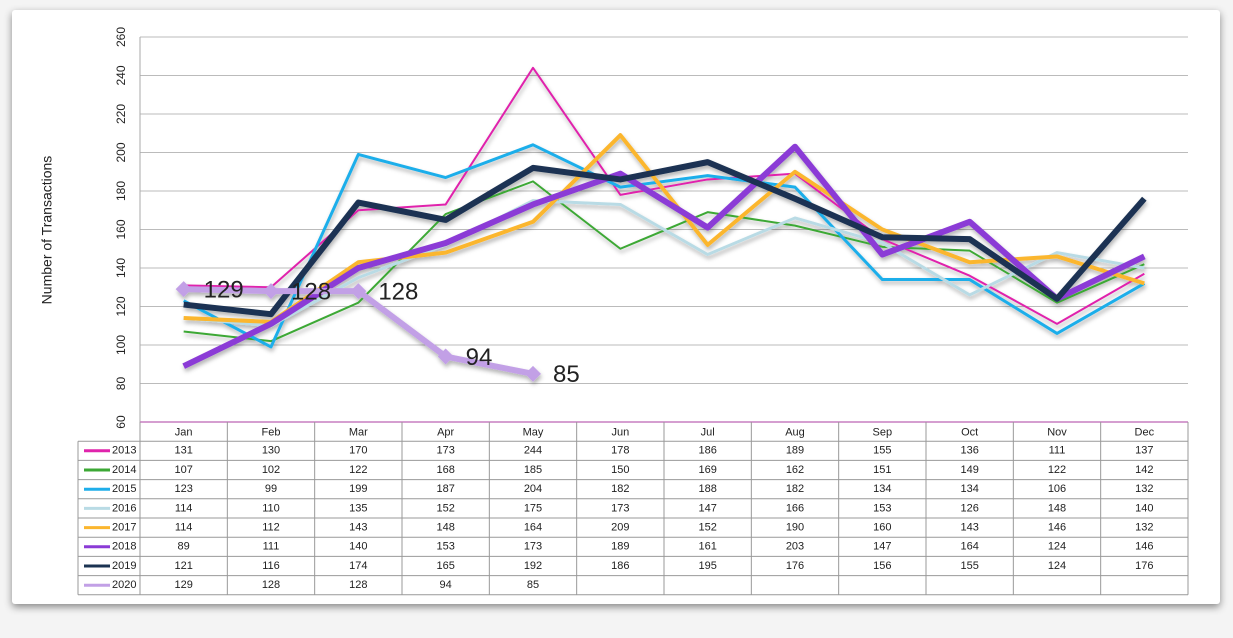  I want to click on x-tick-label: Dec, so click(1145, 433).